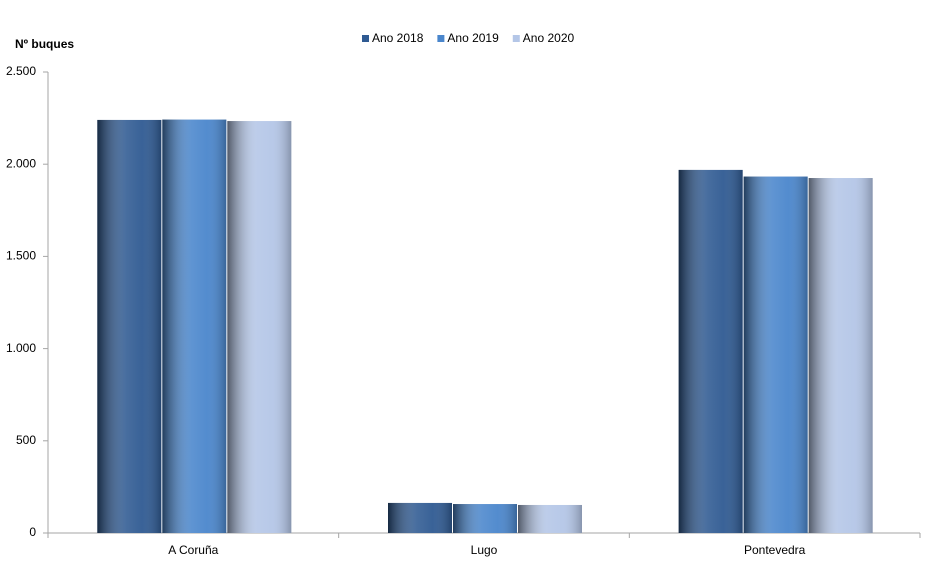  What do you see at coordinates (21, 71) in the screenshot?
I see `y-tick-label: 2.500` at bounding box center [21, 71].